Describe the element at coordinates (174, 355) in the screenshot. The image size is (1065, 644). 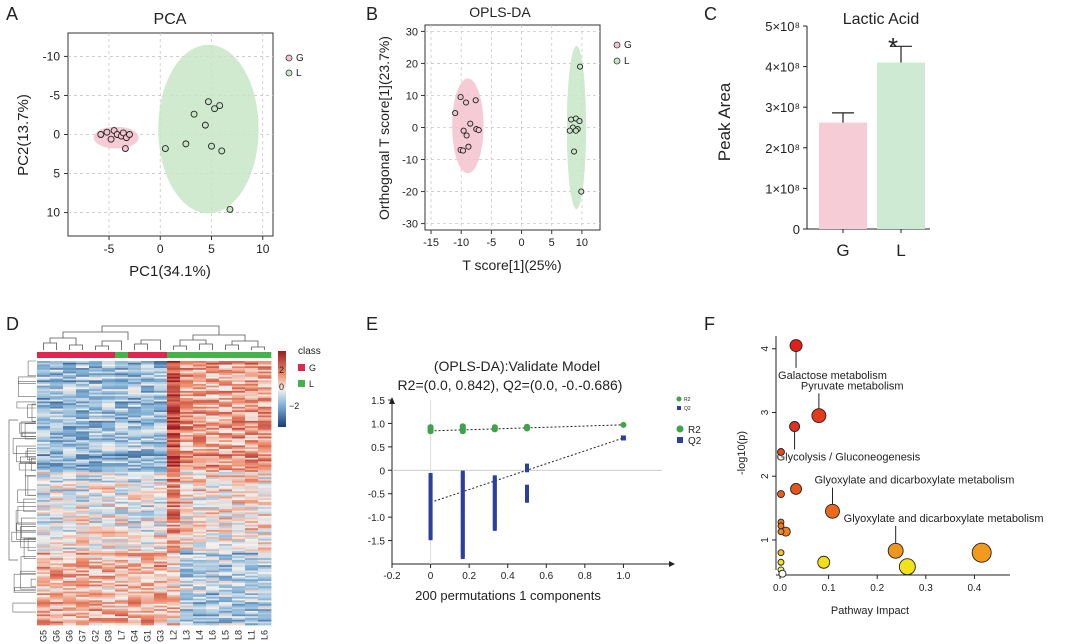
I see `class-bar-cell` at that location.